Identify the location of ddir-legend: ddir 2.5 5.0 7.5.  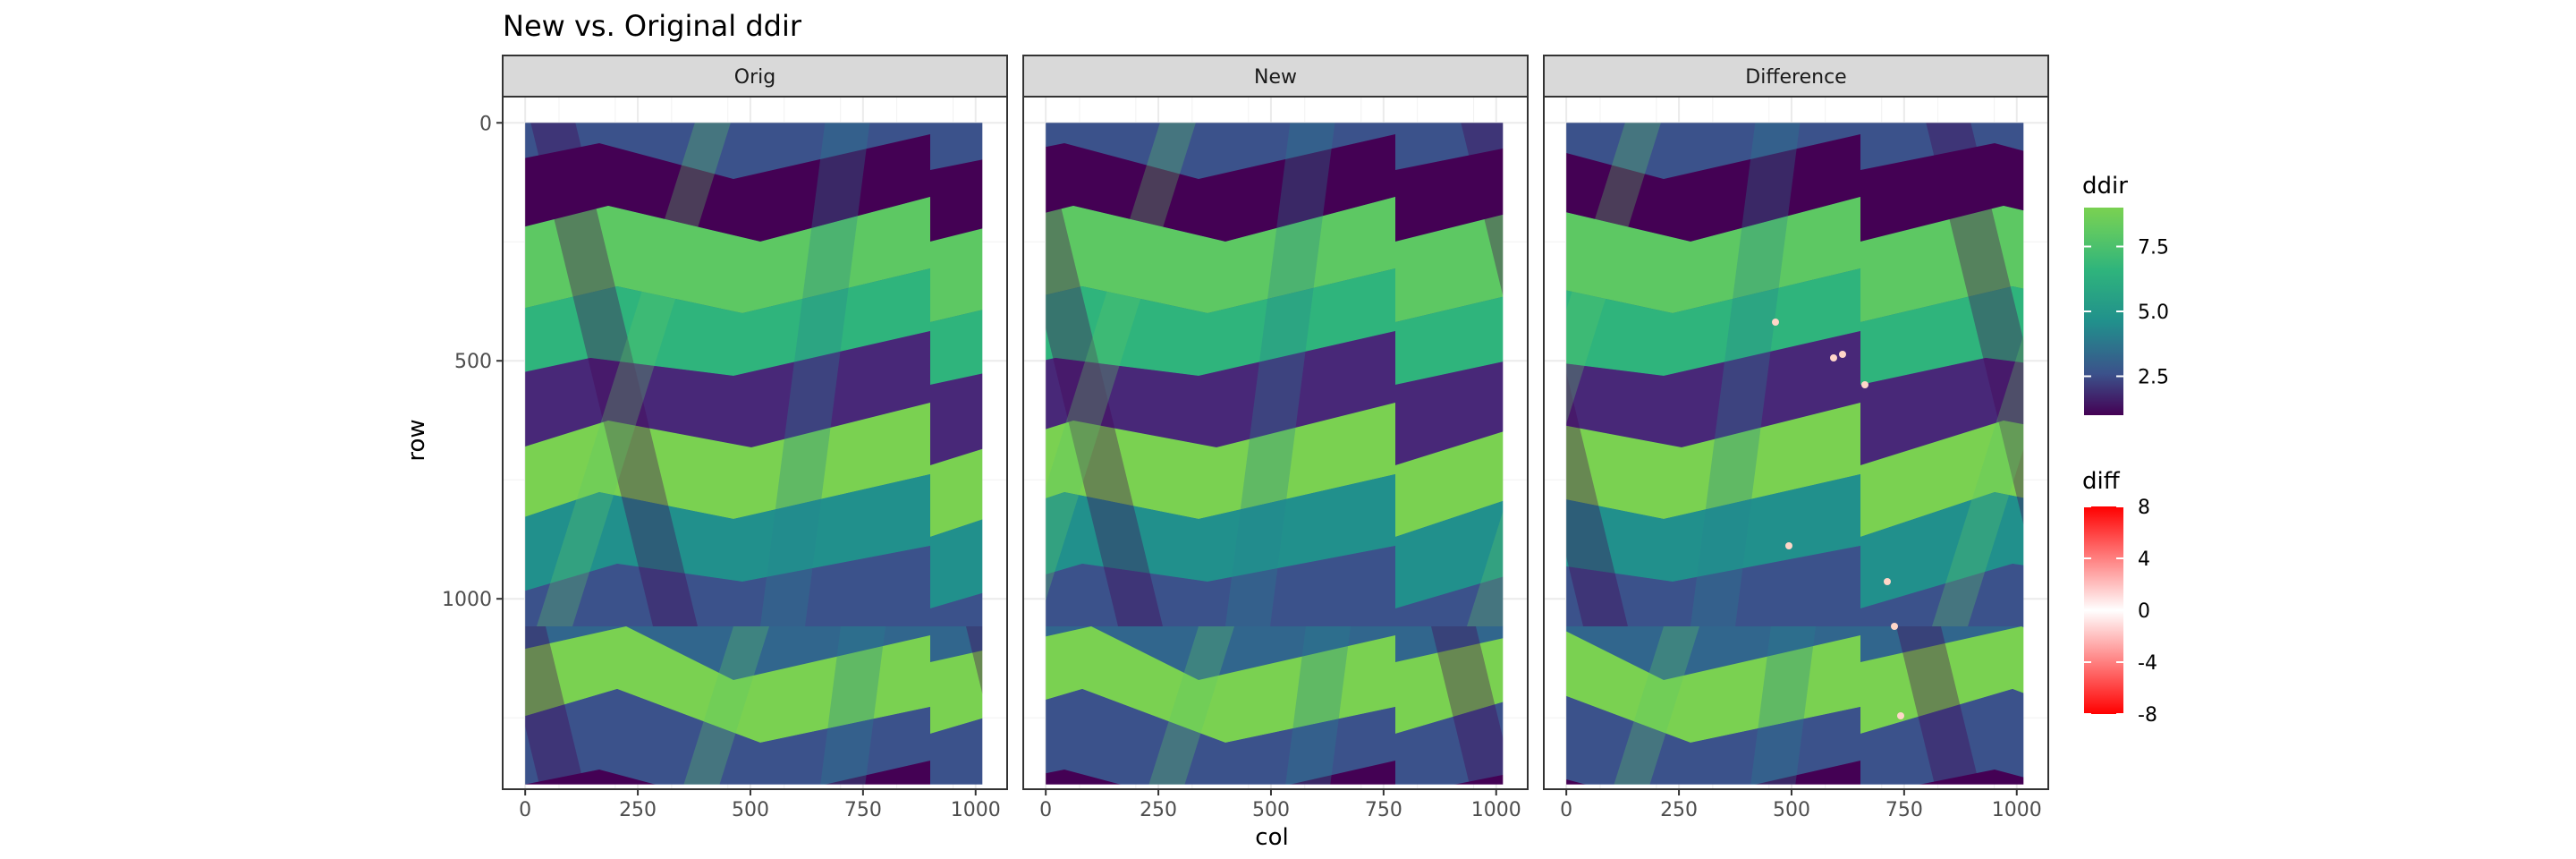
(2125, 294).